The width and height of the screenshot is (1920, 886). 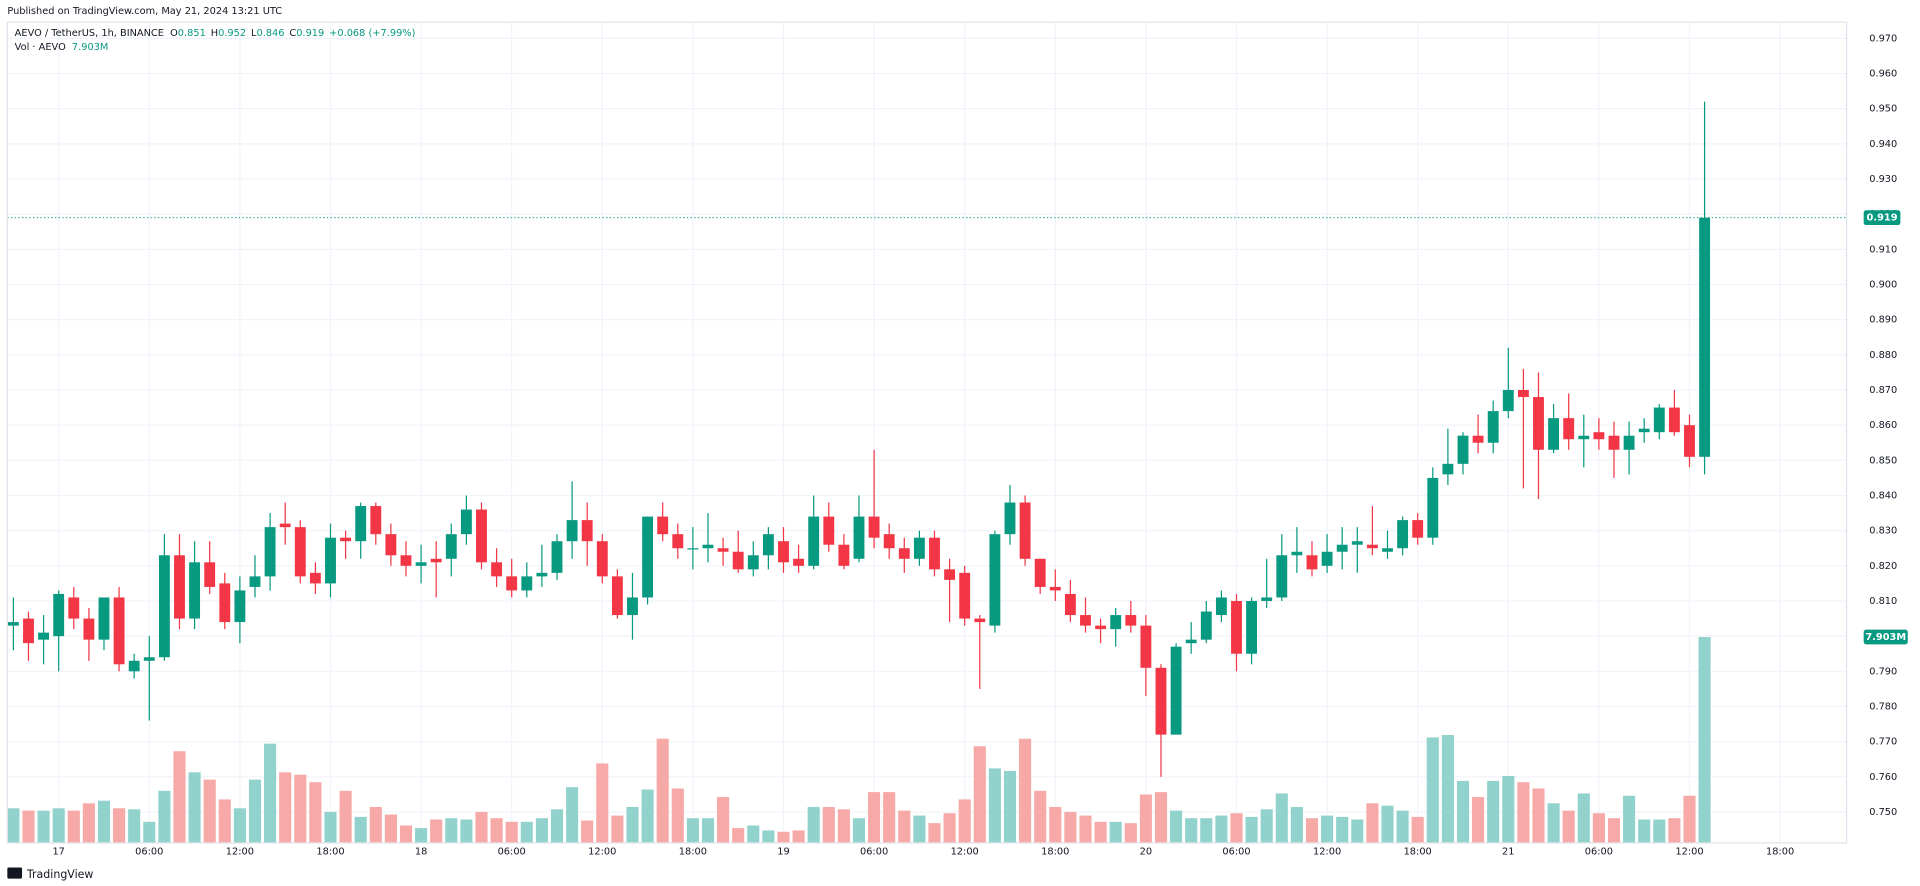 I want to click on x-tick-label: 21, so click(x=1508, y=852).